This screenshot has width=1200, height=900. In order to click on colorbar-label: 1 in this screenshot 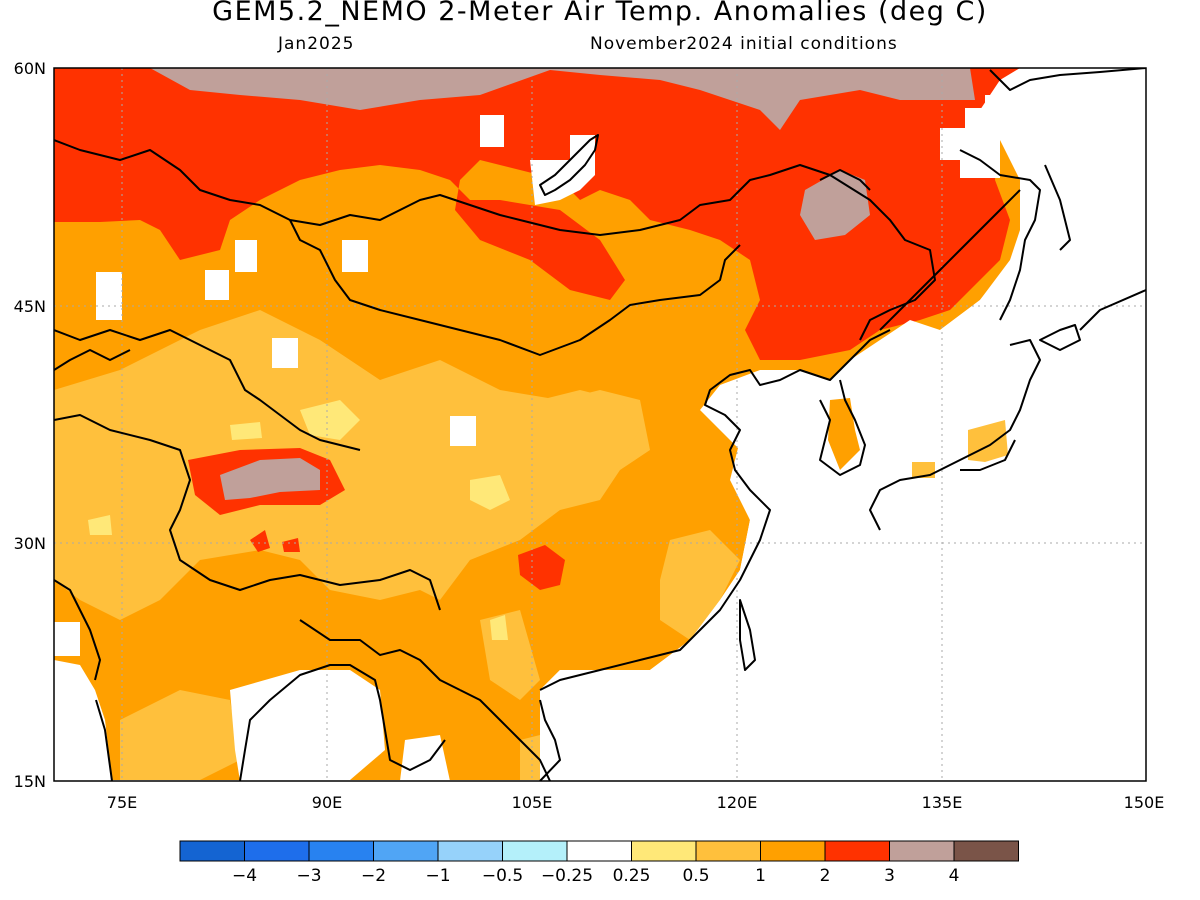, I will do `click(760, 876)`.